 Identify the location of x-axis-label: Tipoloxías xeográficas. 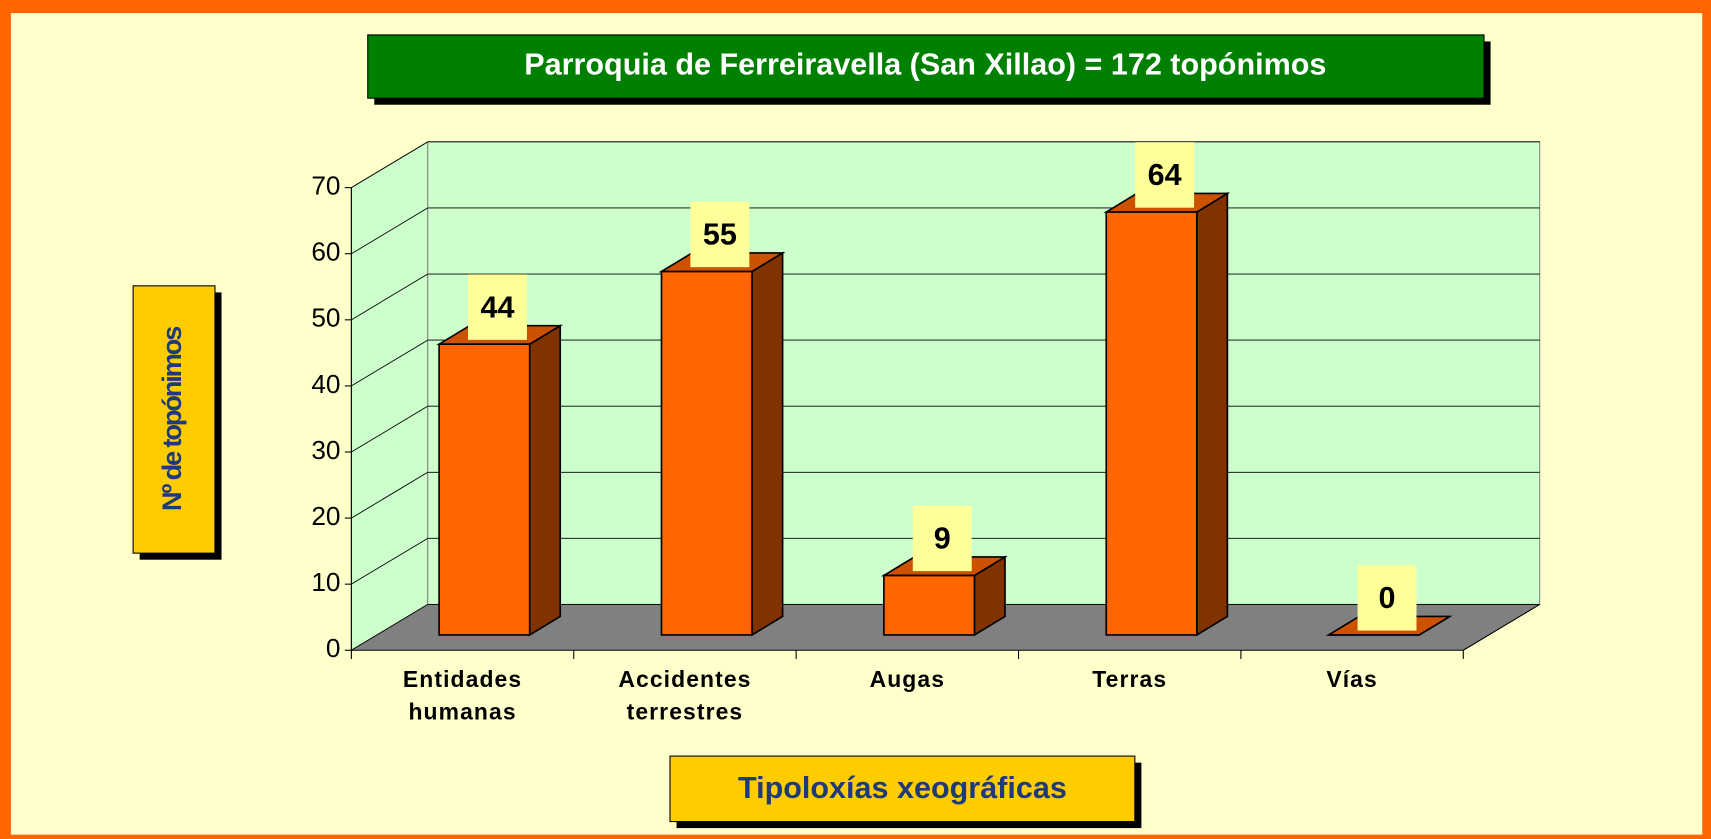
(902, 788).